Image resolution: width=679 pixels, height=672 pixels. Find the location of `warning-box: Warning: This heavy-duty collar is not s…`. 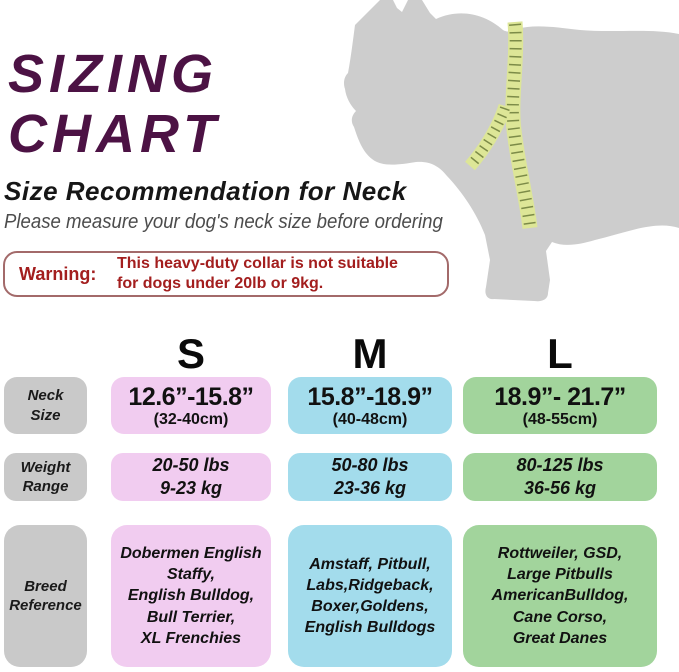

warning-box: Warning: This heavy-duty collar is not s… is located at coordinates (226, 274).